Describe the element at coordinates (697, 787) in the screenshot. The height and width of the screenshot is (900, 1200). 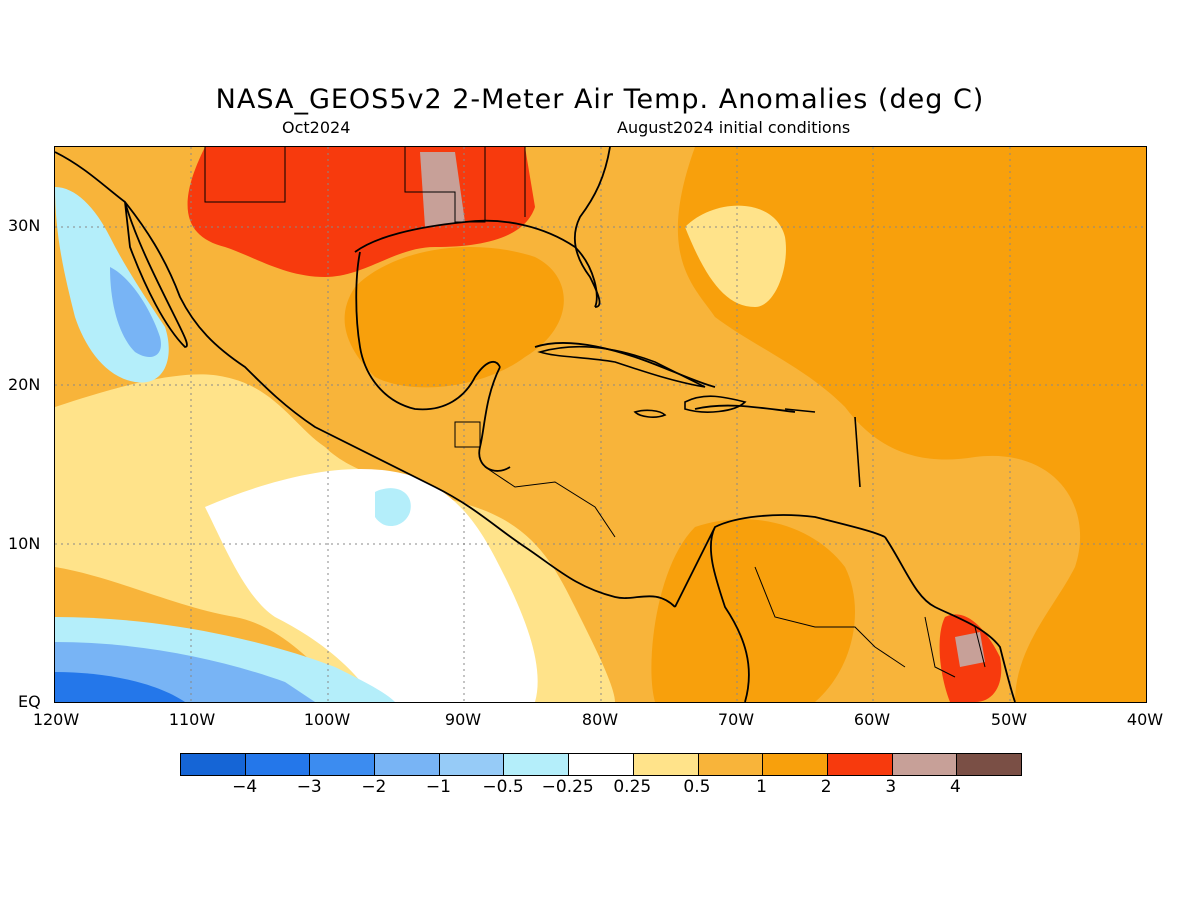
I see `colorbar-label: 0.5` at that location.